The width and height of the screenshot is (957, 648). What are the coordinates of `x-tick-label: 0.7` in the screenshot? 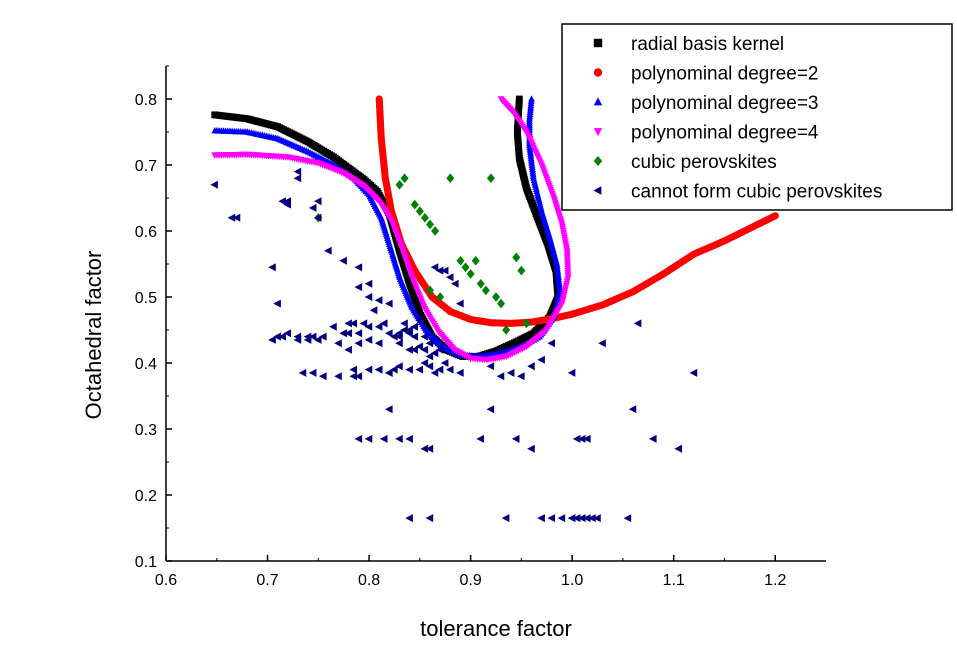 It's located at (267, 580).